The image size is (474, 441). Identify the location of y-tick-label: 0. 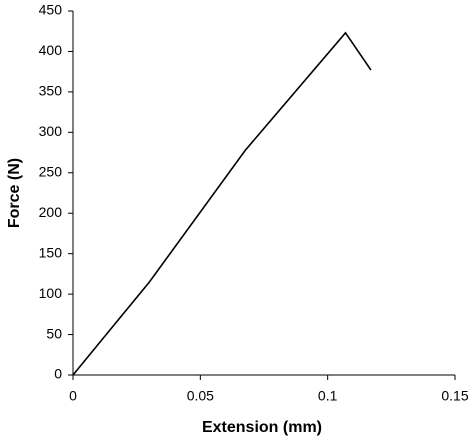
(58, 374).